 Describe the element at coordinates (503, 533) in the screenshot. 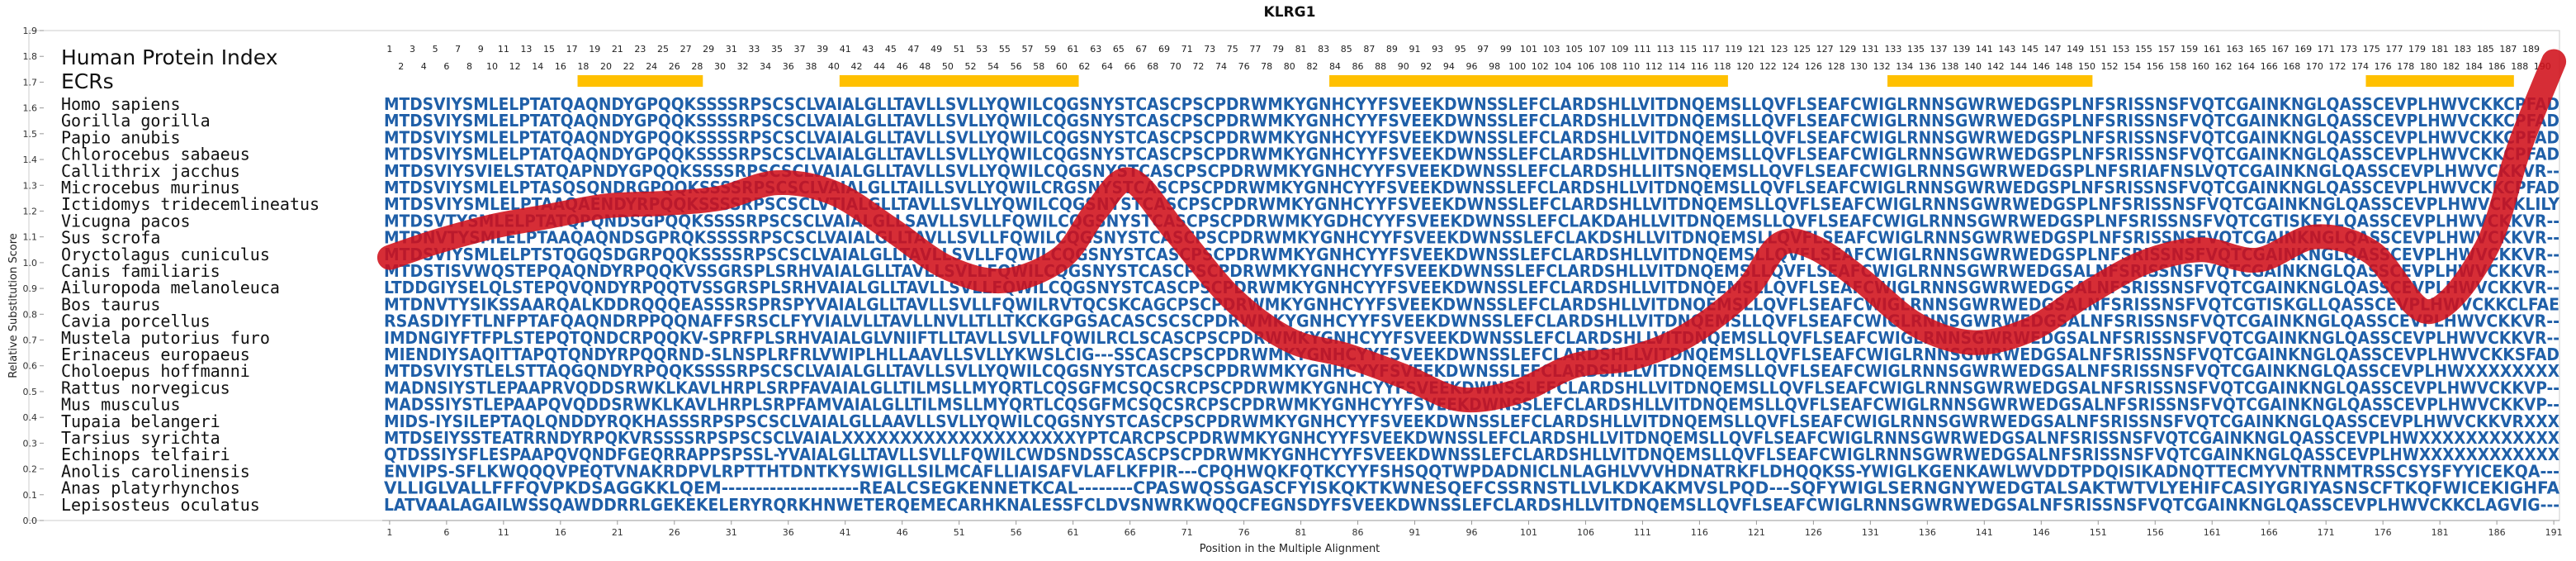

I see `x-tick-label: 11` at that location.